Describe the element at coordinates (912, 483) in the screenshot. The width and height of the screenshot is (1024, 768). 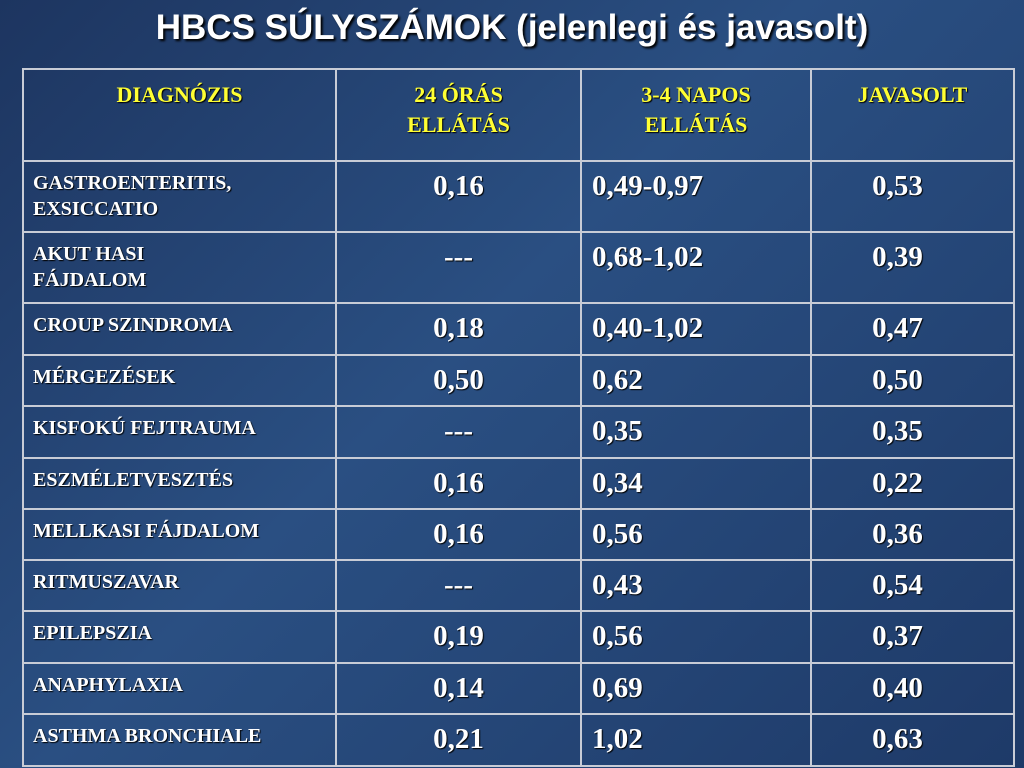
I see `value-cell: 0,22` at that location.